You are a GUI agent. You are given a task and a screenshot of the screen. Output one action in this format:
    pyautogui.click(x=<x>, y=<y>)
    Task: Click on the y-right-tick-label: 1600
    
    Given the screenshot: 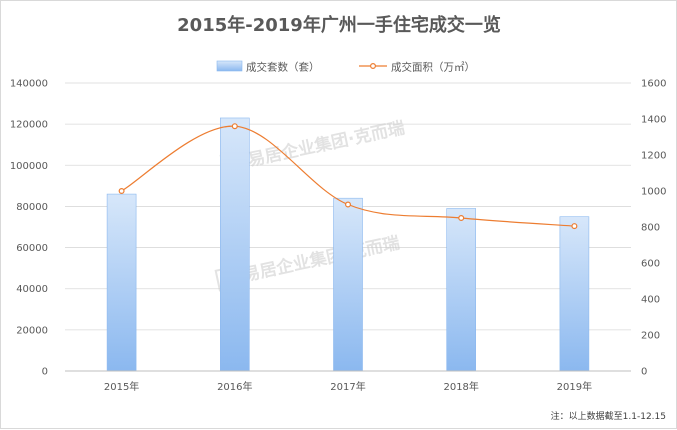 What is the action you would take?
    pyautogui.click(x=653, y=84)
    